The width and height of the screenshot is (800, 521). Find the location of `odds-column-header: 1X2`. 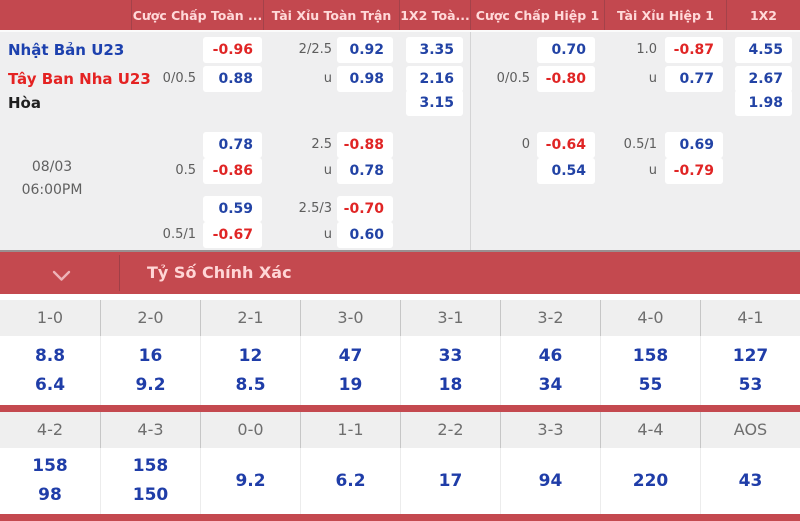

odds-column-header: 1X2 is located at coordinates (763, 15).